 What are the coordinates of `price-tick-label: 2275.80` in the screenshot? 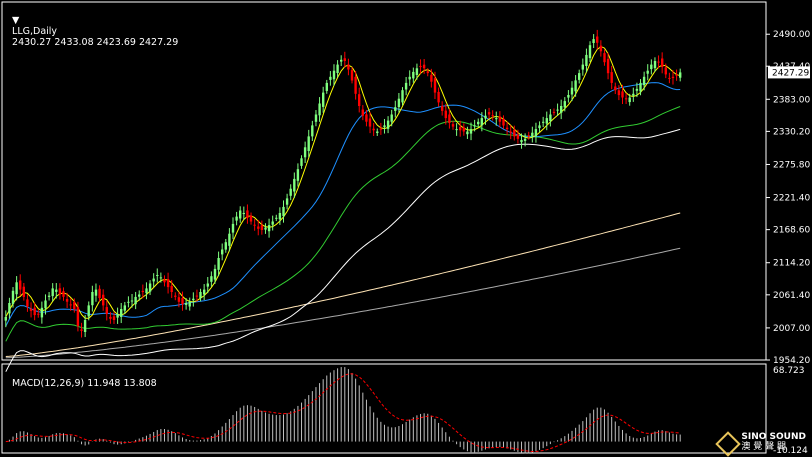 It's located at (791, 166).